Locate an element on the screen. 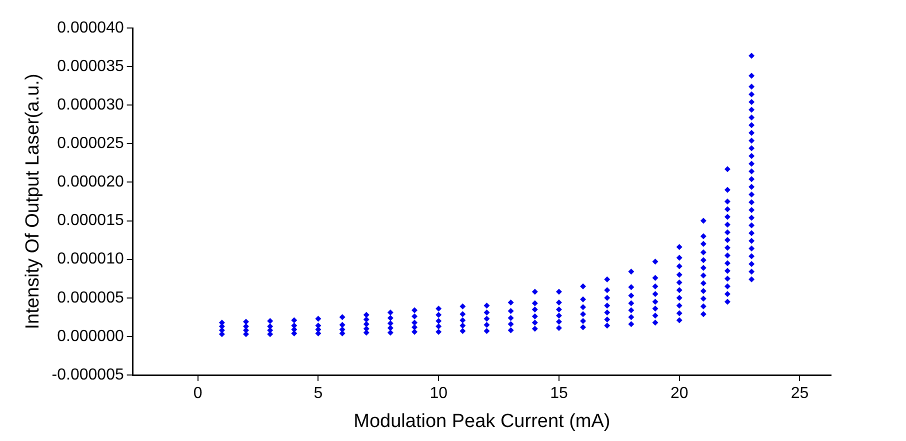 The height and width of the screenshot is (441, 906). x-tick-label: 20 is located at coordinates (679, 393).